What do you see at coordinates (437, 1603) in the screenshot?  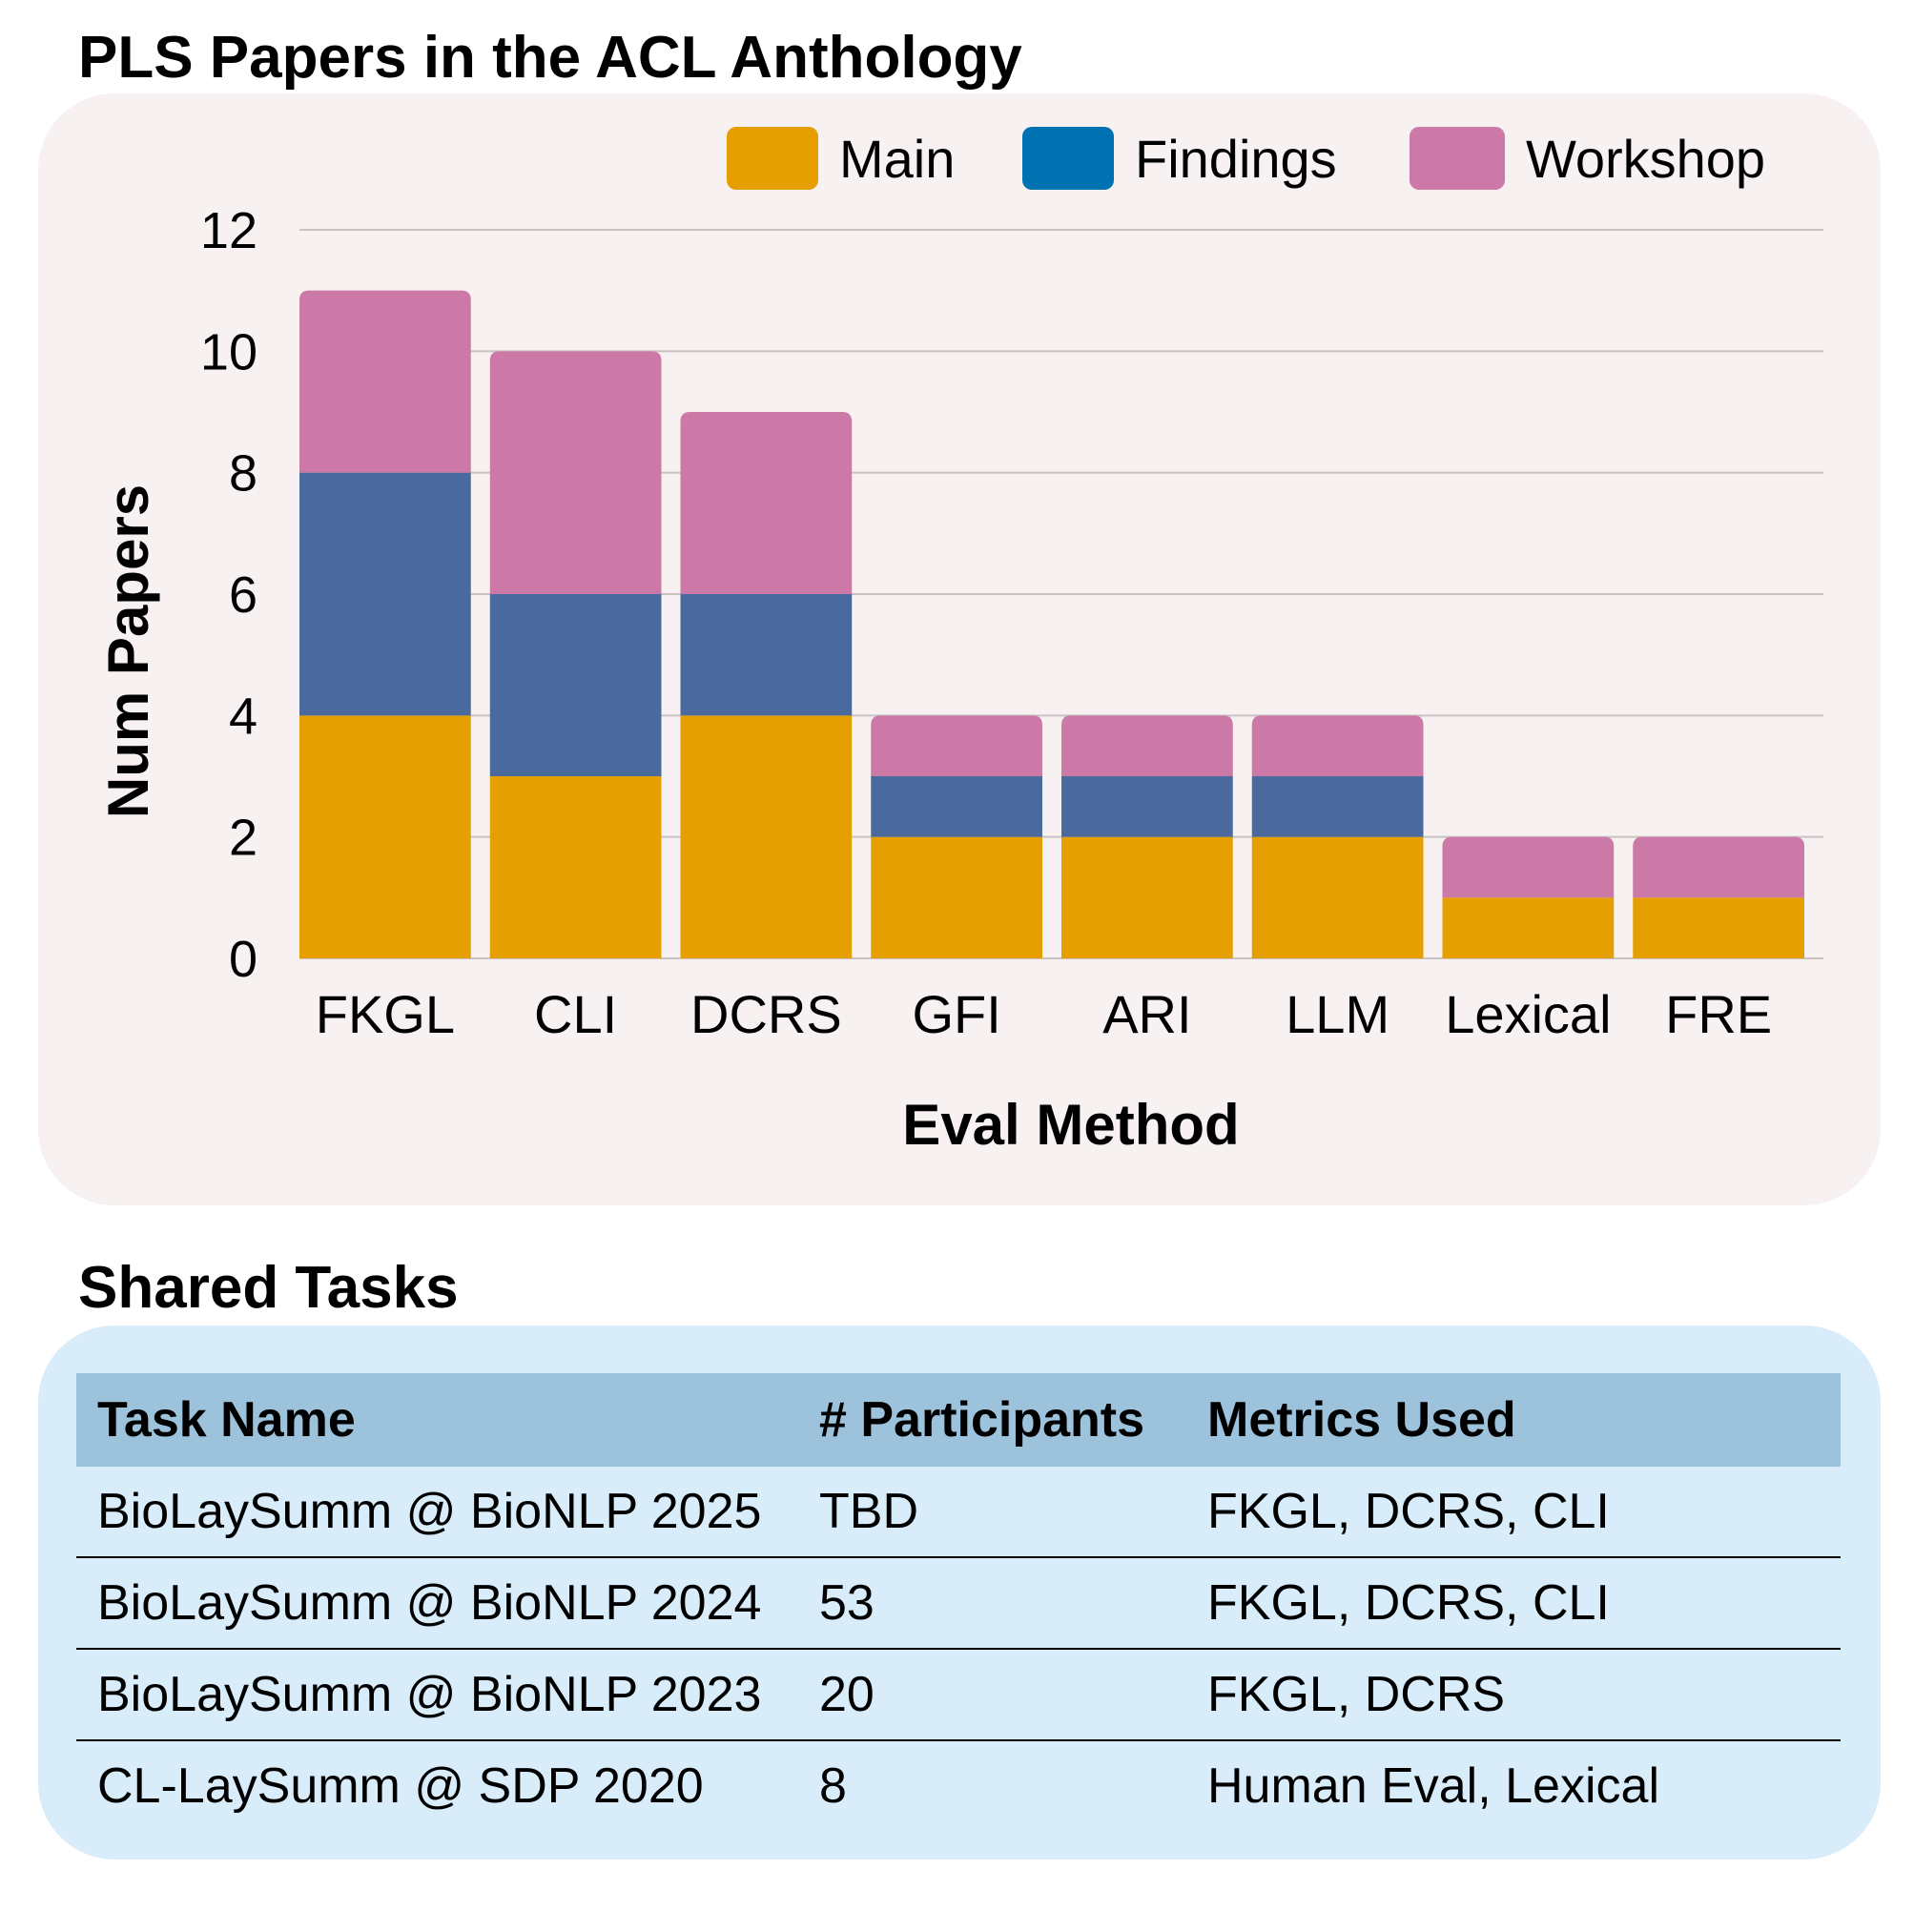 I see `task-name-cell: BioLaySumm @ BioNLP 2024` at bounding box center [437, 1603].